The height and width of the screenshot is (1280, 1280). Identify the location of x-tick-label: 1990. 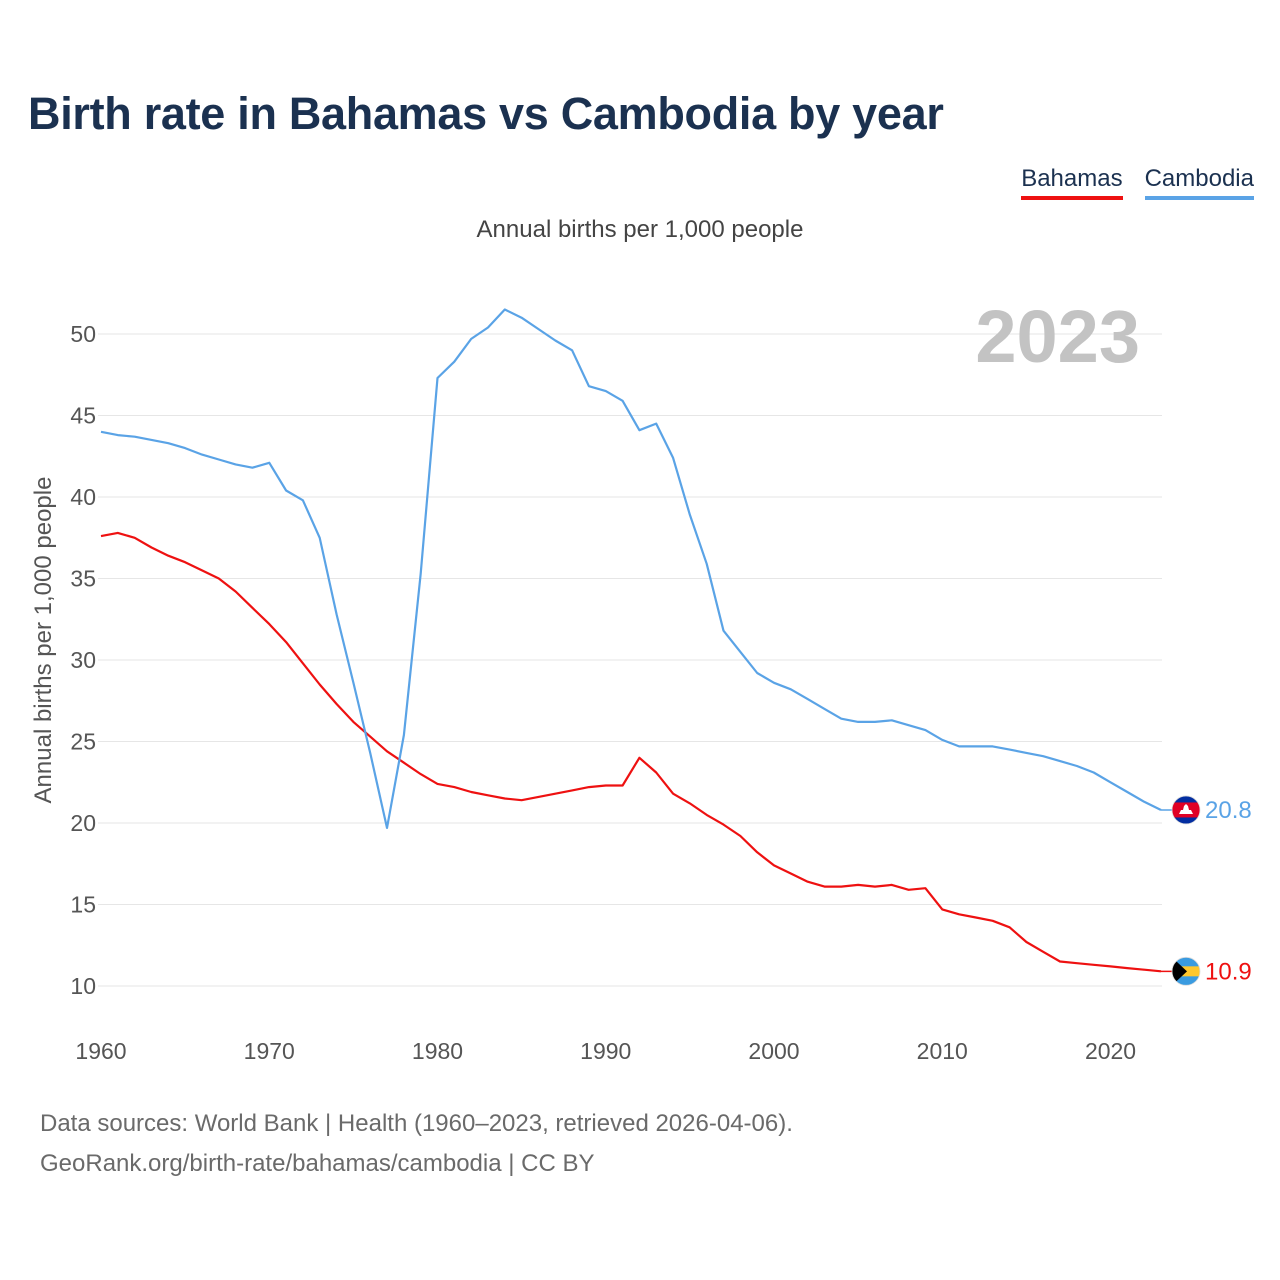
(605, 1051).